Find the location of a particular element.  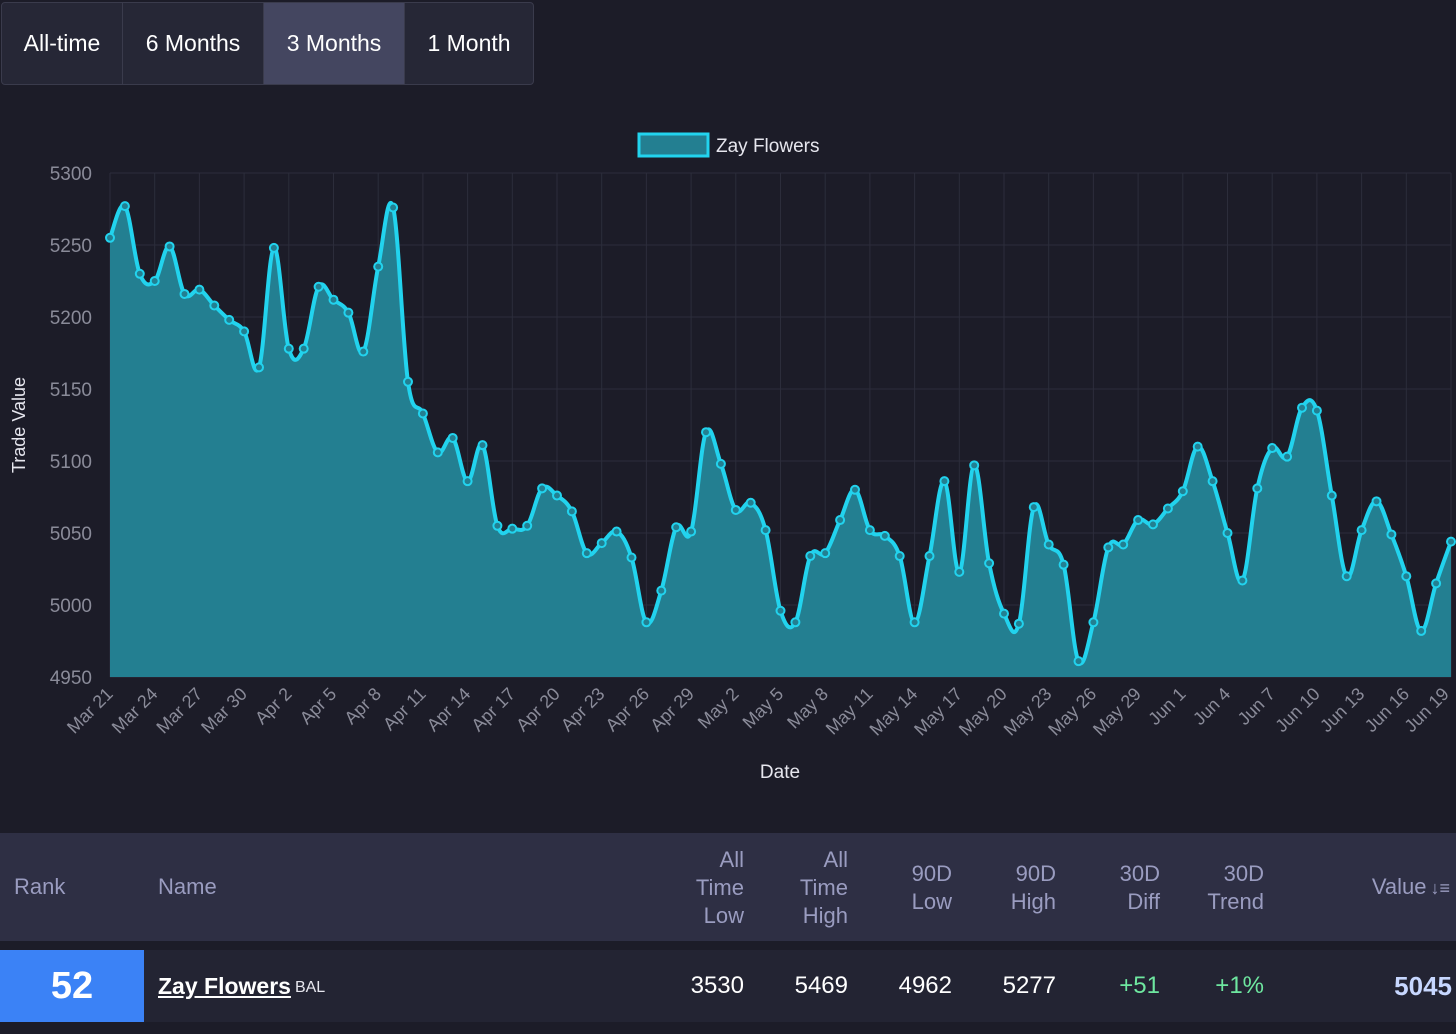

tab-all-time: All-time is located at coordinates (62, 43).